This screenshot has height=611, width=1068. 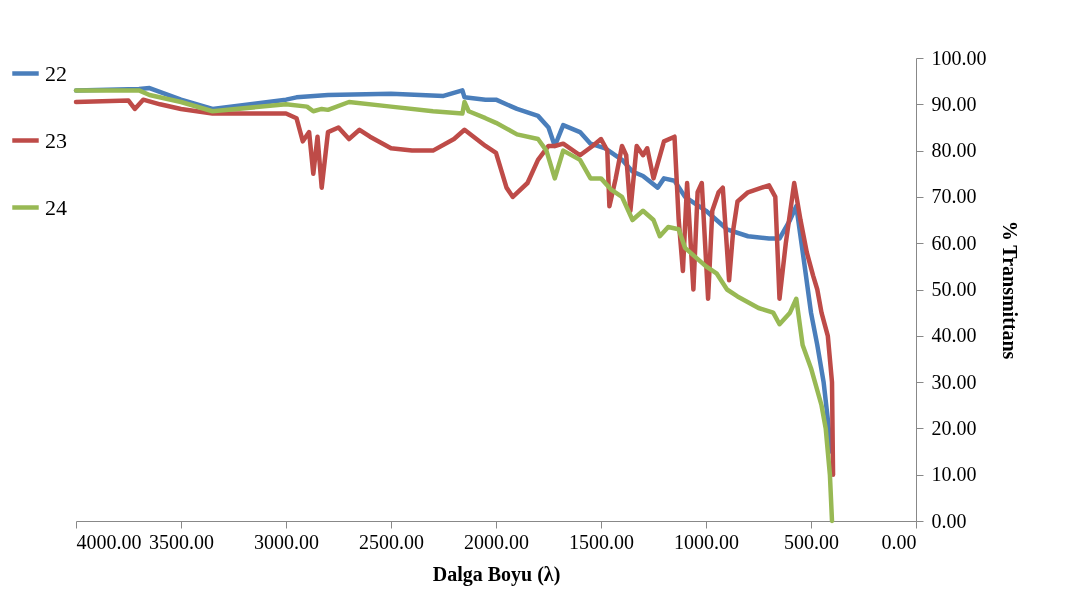 I want to click on legend-label: 24, so click(x=56, y=207).